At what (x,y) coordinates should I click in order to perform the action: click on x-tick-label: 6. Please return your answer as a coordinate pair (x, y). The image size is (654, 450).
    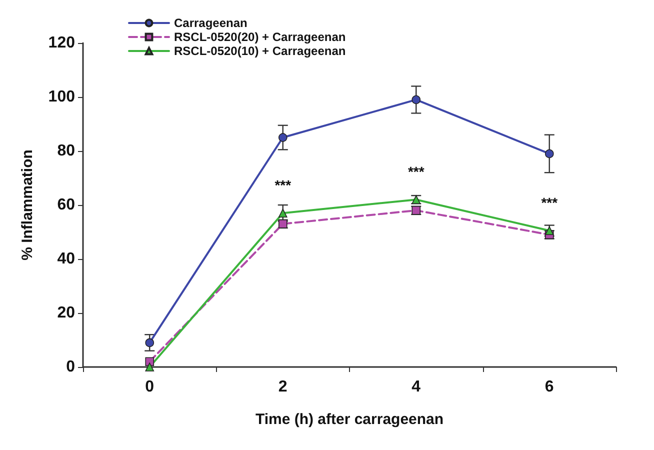
    Looking at the image, I should click on (549, 387).